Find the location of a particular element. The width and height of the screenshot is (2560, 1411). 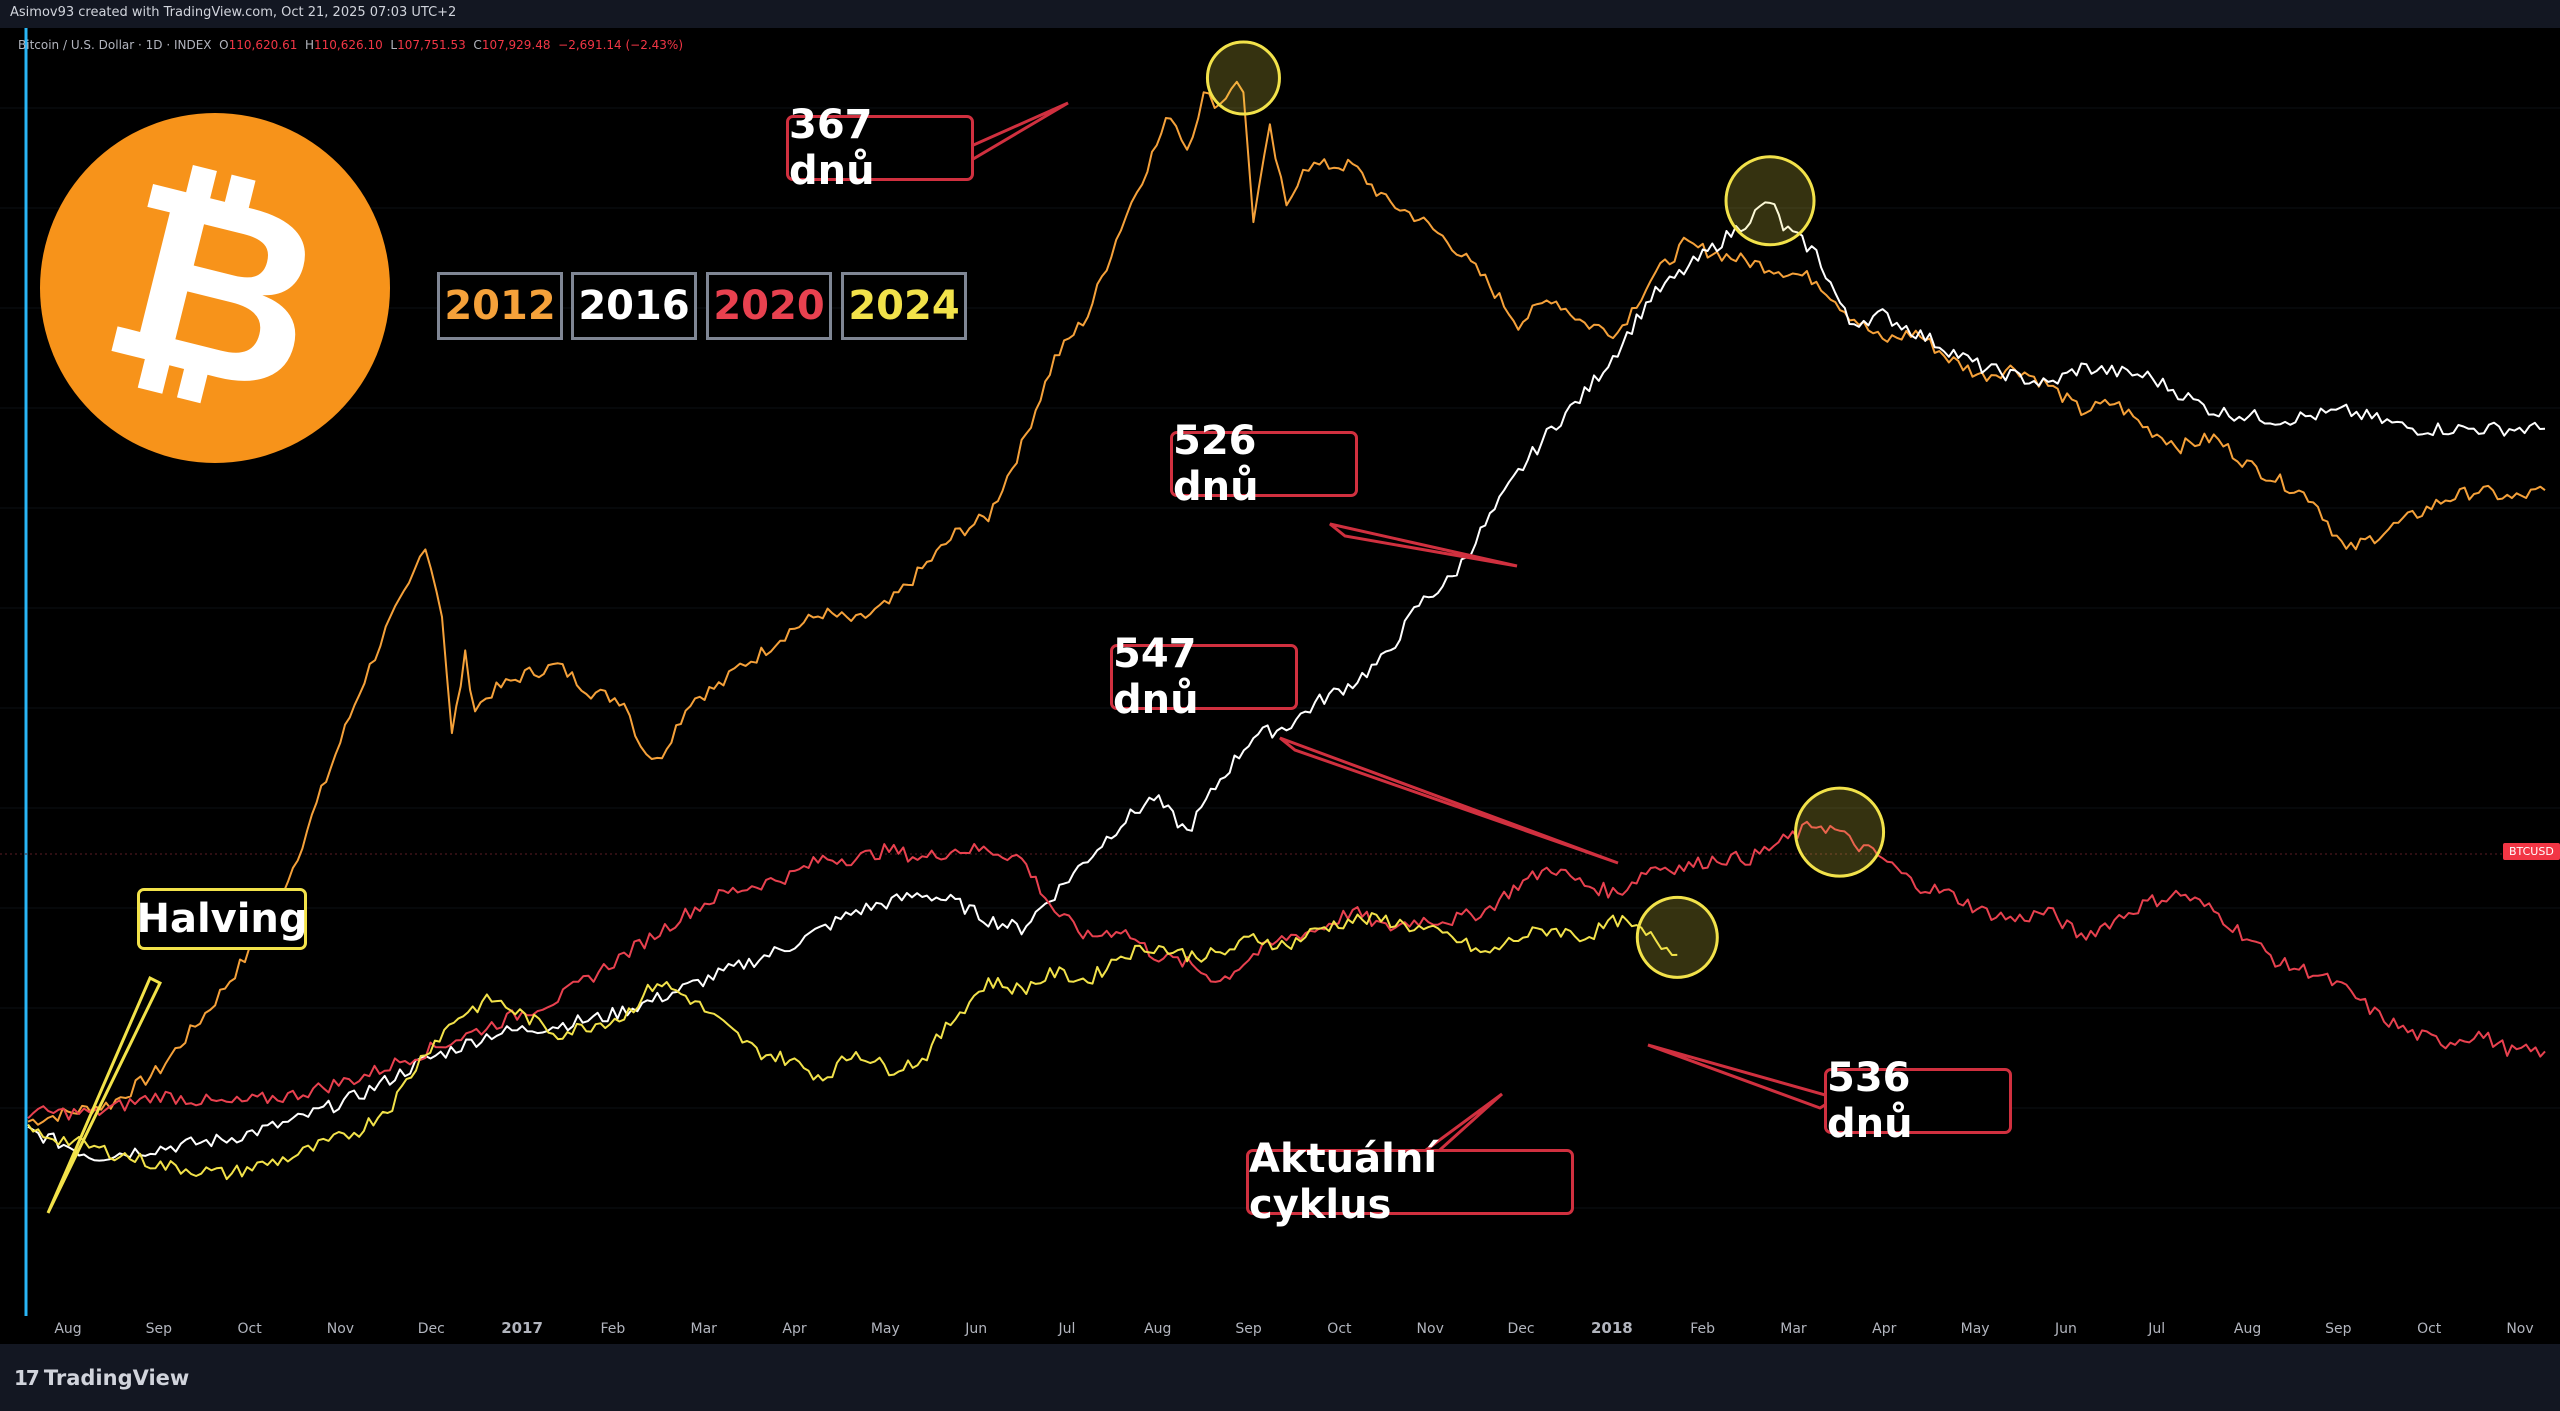

halving-pointer is located at coordinates (104, 1094).